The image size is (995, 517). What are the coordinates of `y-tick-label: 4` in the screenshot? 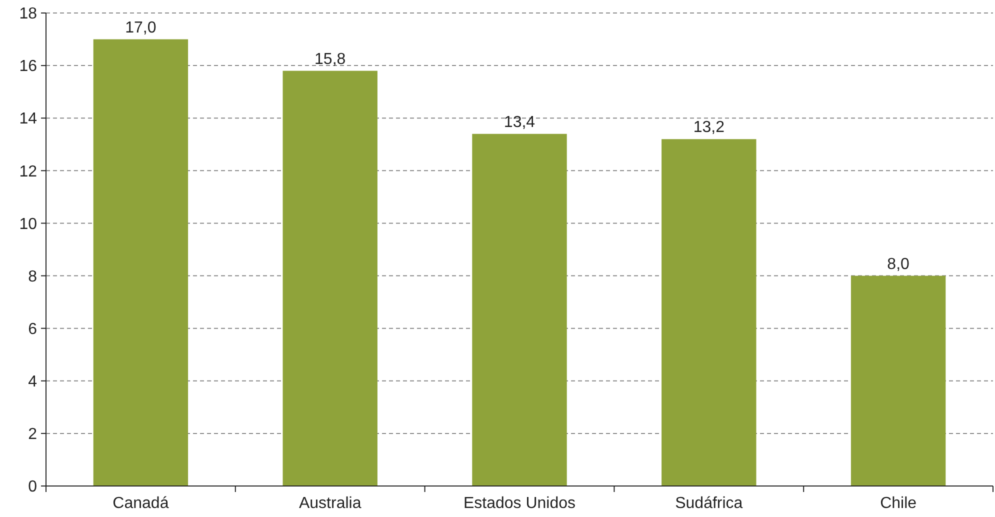 It's located at (33, 381).